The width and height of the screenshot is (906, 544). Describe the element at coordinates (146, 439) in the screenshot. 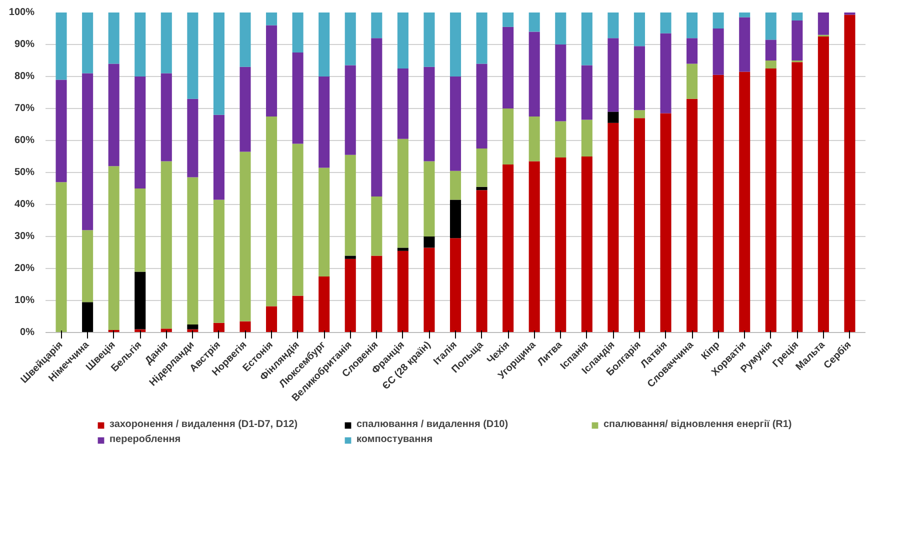

I see `legend-label: перероблення` at that location.